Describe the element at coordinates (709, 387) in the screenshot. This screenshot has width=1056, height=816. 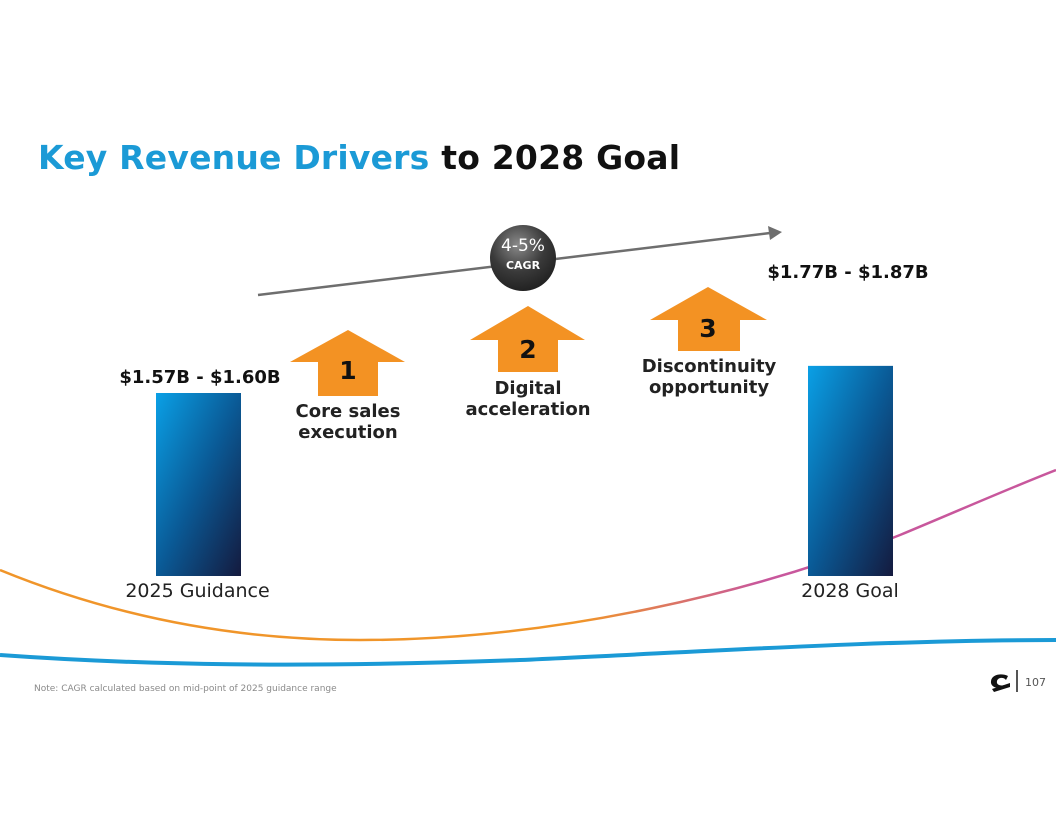
I see `driver-label-3-line2: opportunity` at that location.